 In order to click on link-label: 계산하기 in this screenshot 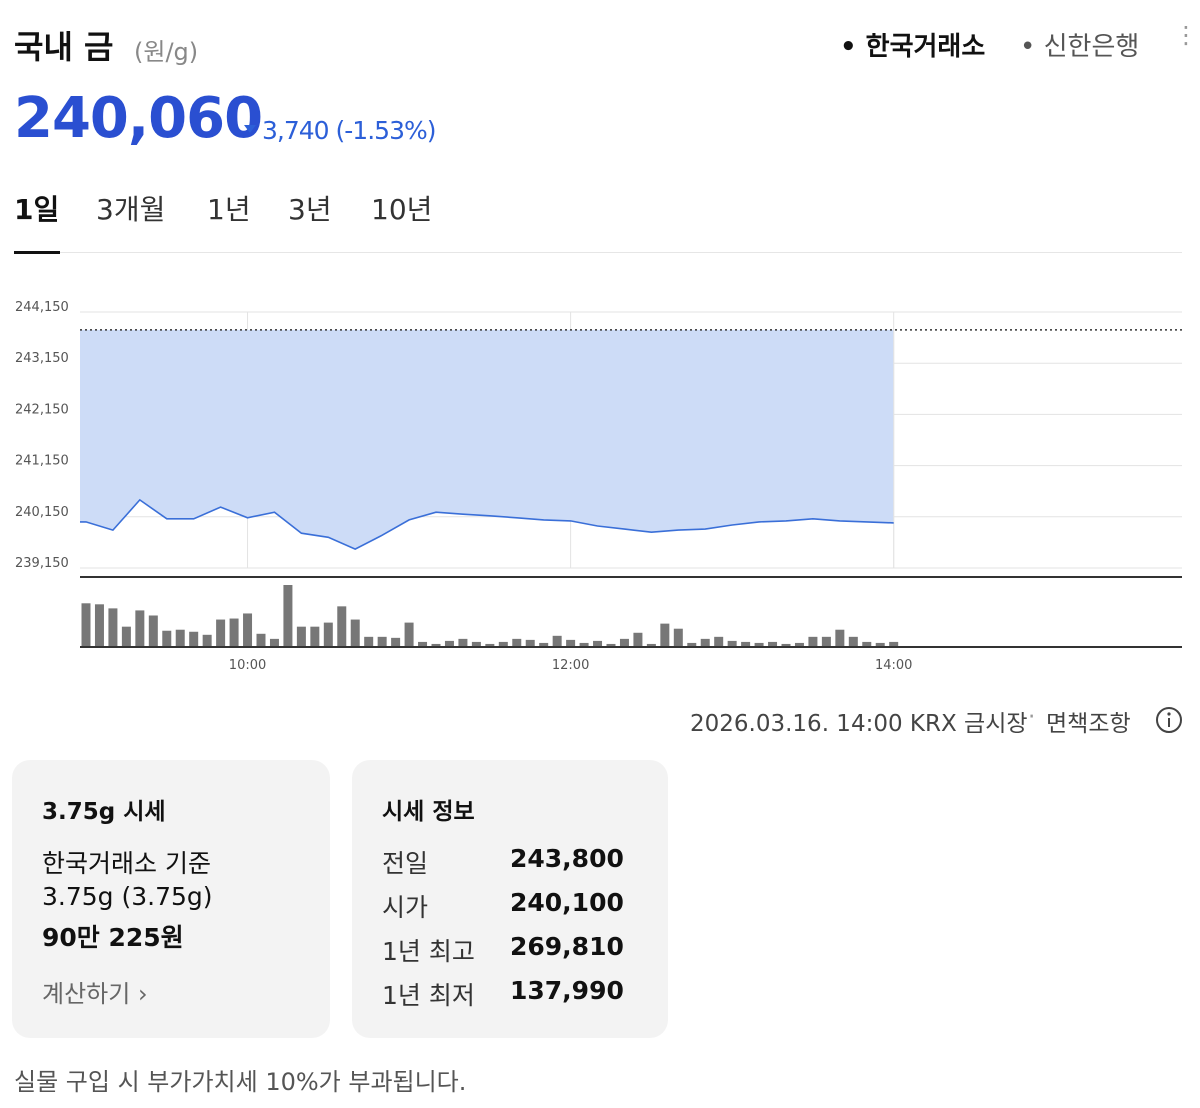, I will do `click(86, 994)`.